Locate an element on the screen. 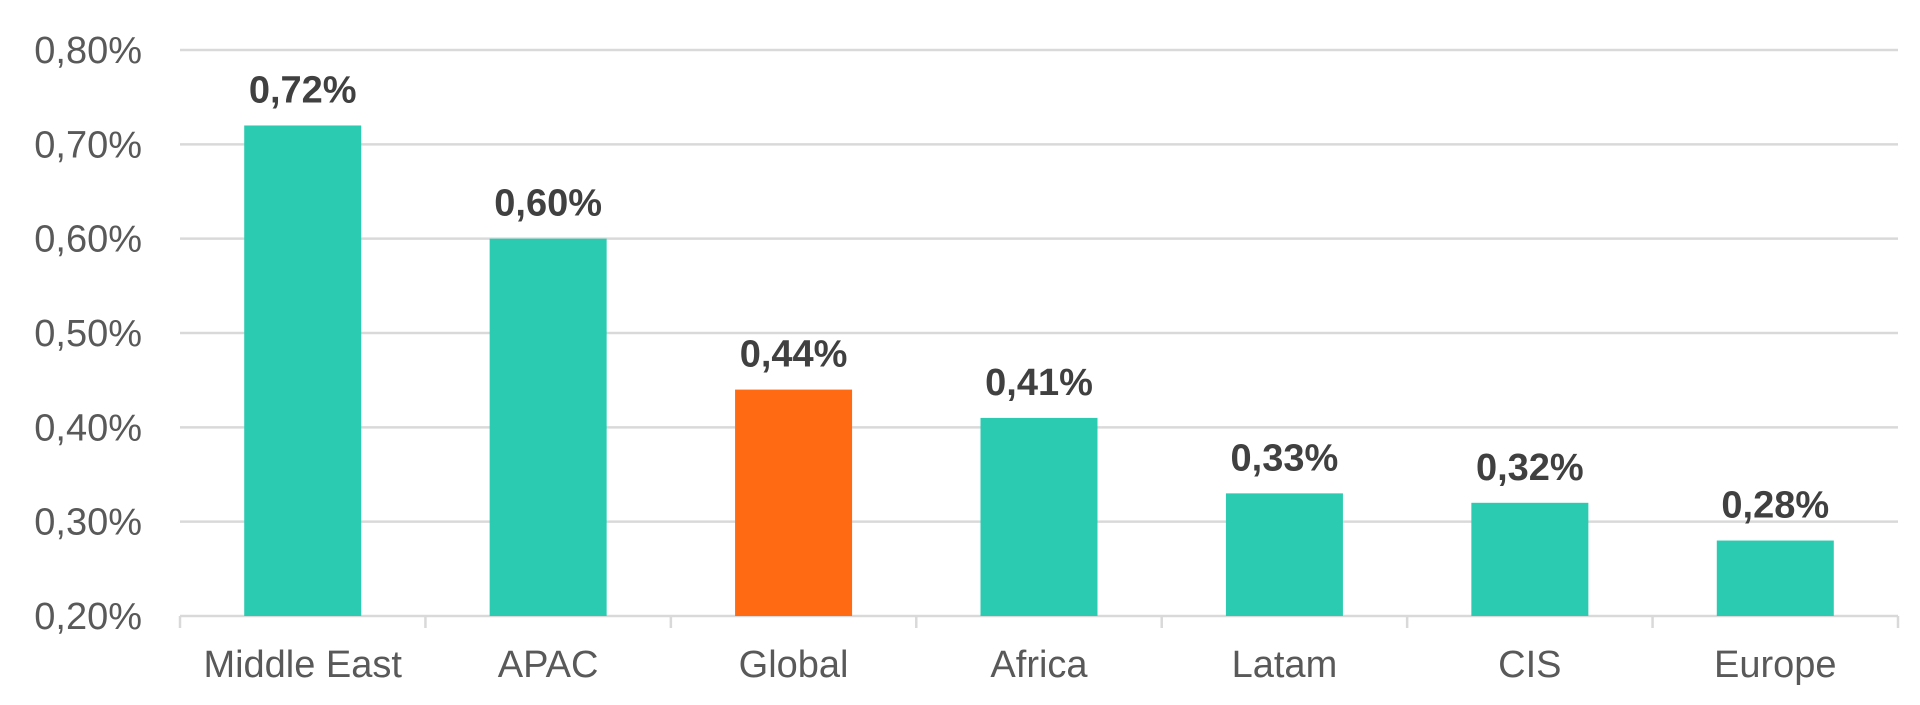  y-tick-label-5: 0,70% is located at coordinates (88, 145).